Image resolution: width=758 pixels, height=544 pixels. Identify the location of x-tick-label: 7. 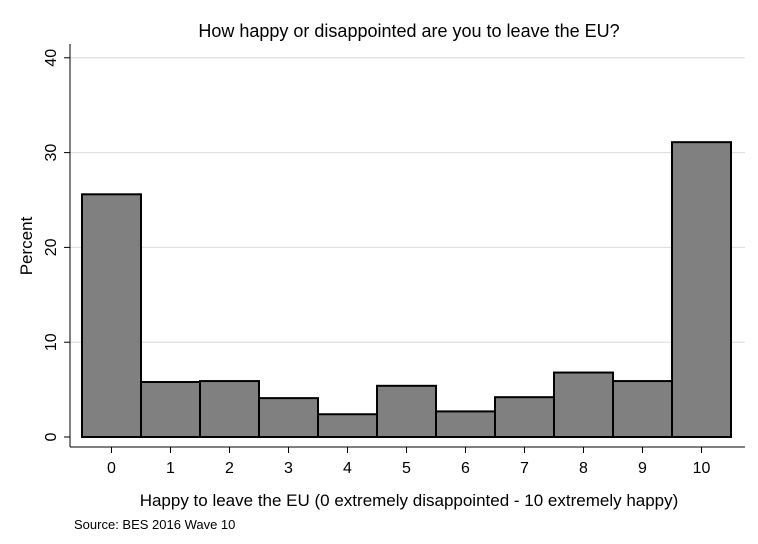
(524, 468).